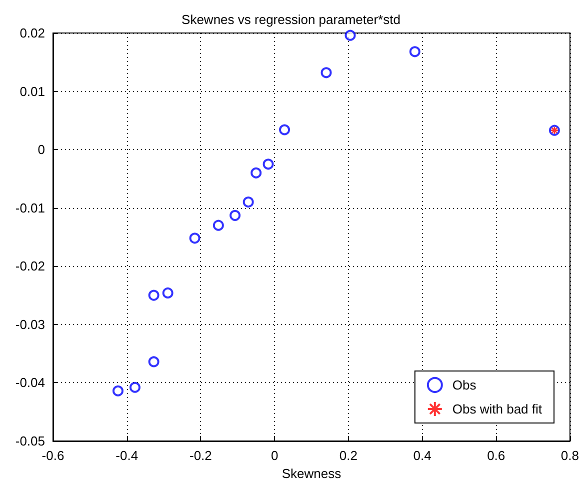 This screenshot has height=485, width=582. What do you see at coordinates (348, 455) in the screenshot?
I see `x-tick-label: 0.2` at bounding box center [348, 455].